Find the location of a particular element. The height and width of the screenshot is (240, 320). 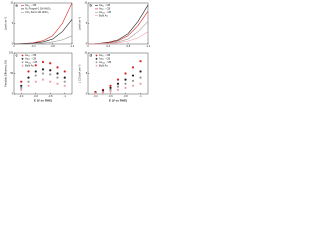

panel-label: d is located at coordinates (91, 55).